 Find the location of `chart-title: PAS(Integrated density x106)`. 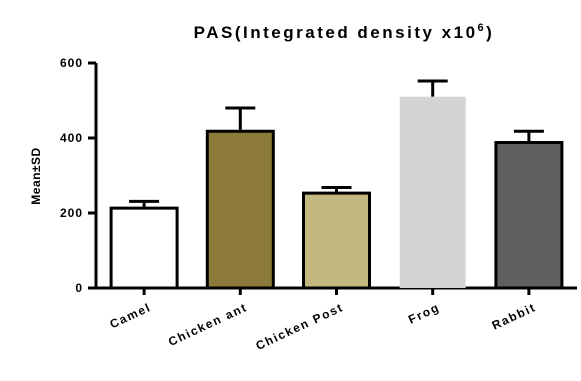

chart-title: PAS(Integrated density x106) is located at coordinates (344, 32).